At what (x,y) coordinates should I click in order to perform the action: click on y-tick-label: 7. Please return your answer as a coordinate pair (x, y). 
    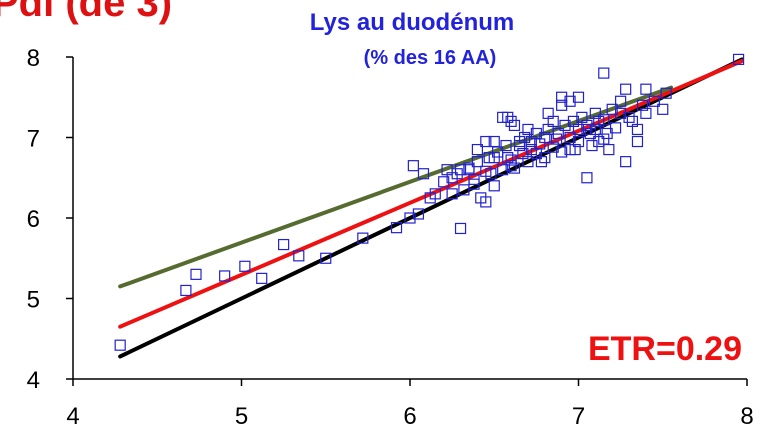
    Looking at the image, I should click on (33, 139).